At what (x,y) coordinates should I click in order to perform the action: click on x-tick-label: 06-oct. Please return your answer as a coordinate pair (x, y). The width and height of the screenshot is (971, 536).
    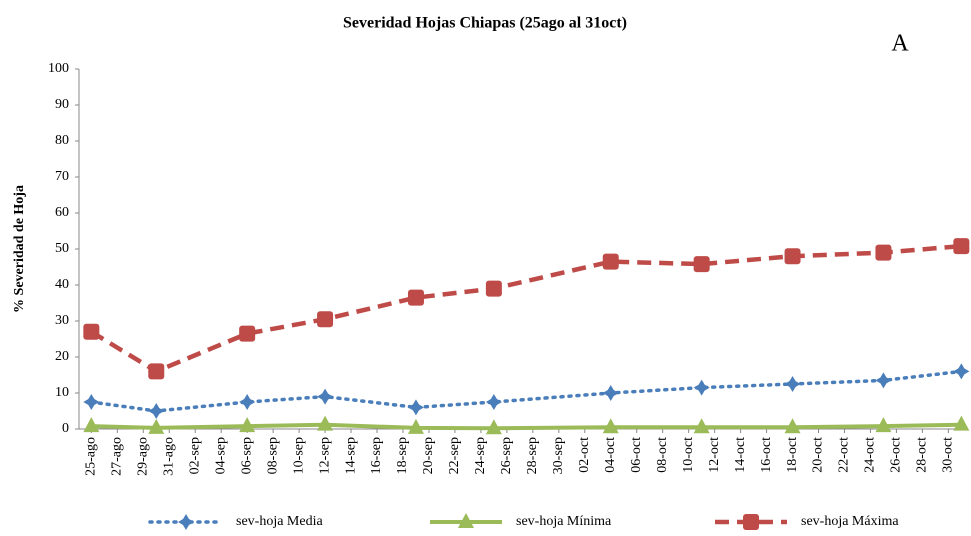
    Looking at the image, I should click on (636, 455).